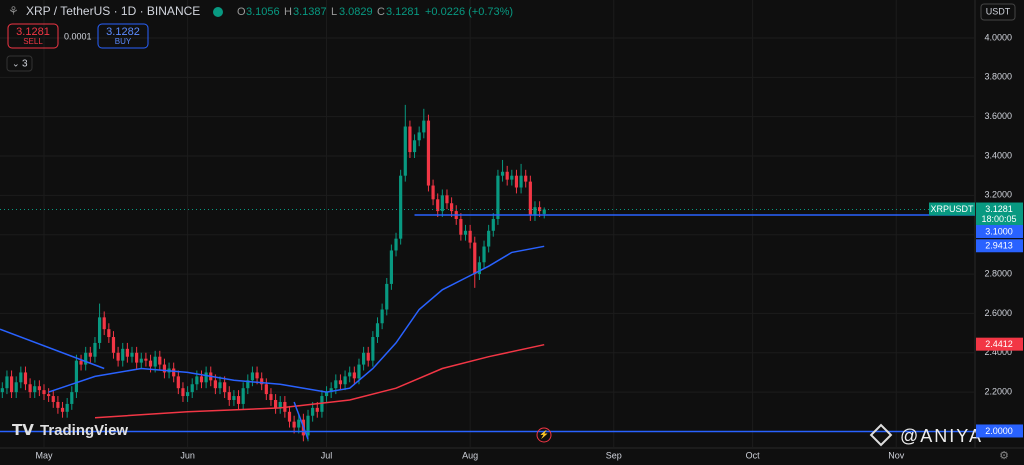 Image resolution: width=1024 pixels, height=465 pixels. Describe the element at coordinates (1004, 456) in the screenshot. I see `settings-icon: ⚙` at that location.